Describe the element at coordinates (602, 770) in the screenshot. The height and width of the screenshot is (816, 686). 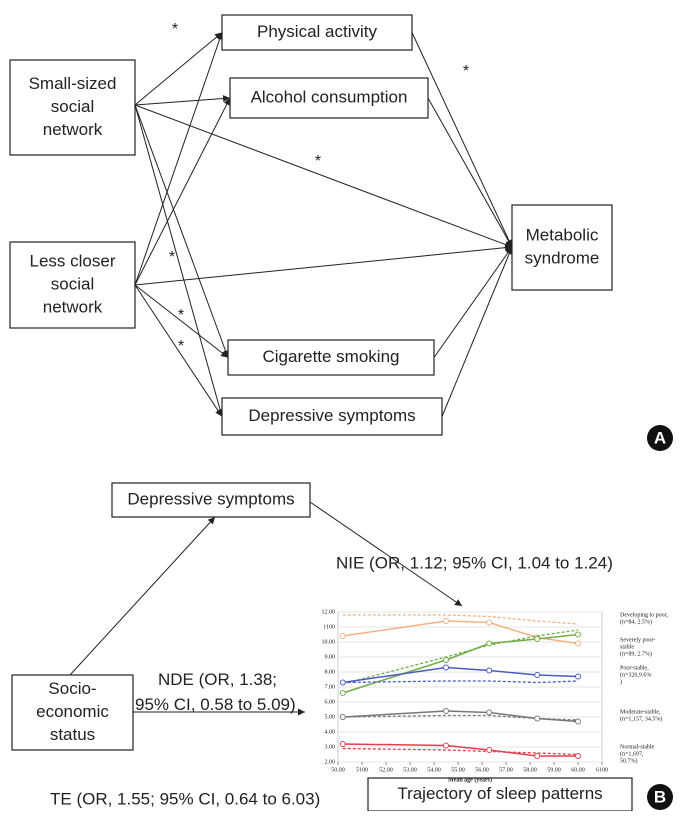
I see `x-tick-label: 6100` at that location.